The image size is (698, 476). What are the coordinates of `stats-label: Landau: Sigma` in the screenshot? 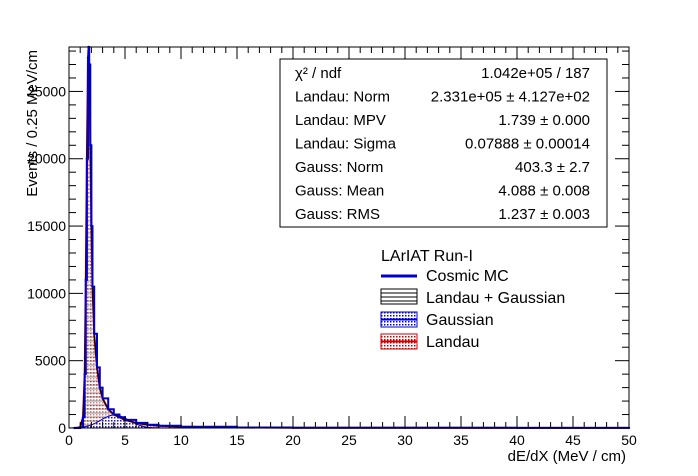 It's located at (346, 144).